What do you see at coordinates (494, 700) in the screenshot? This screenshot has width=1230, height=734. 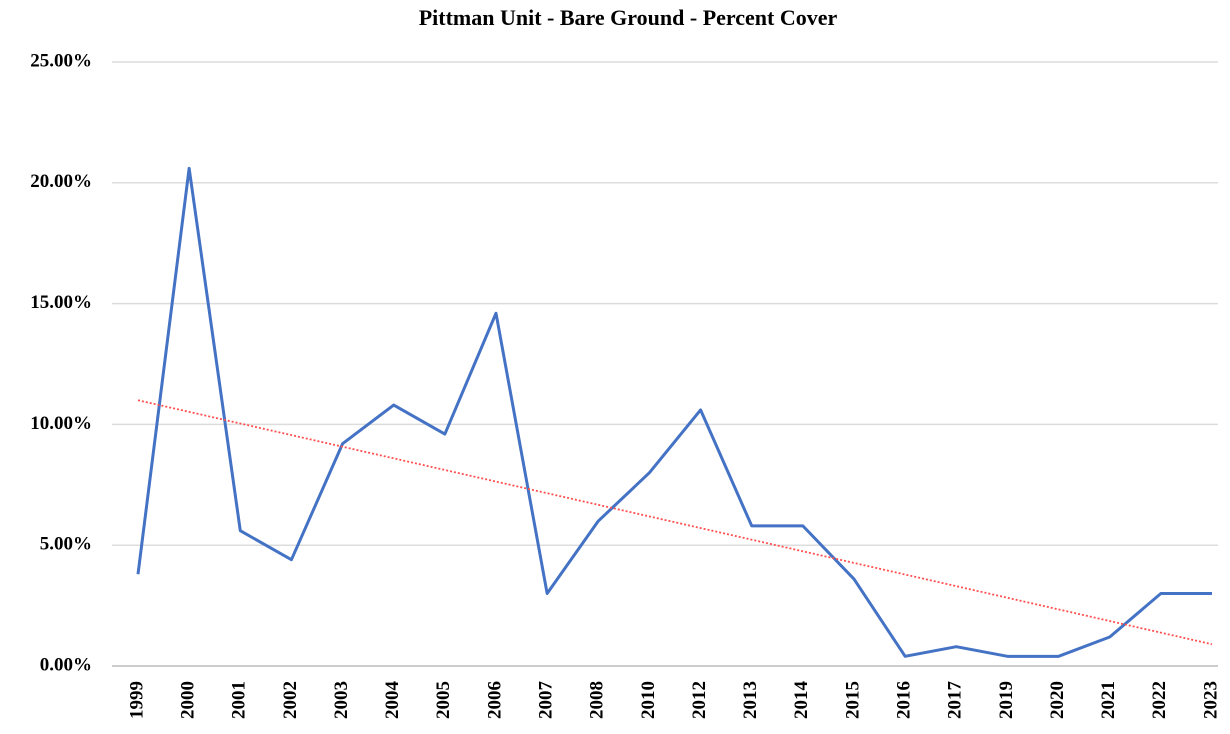 I see `x-tick-label: 2006` at bounding box center [494, 700].